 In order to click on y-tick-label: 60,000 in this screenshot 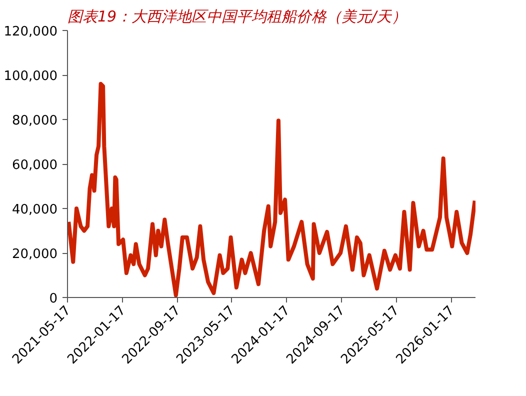, I will do `click(35, 165)`.